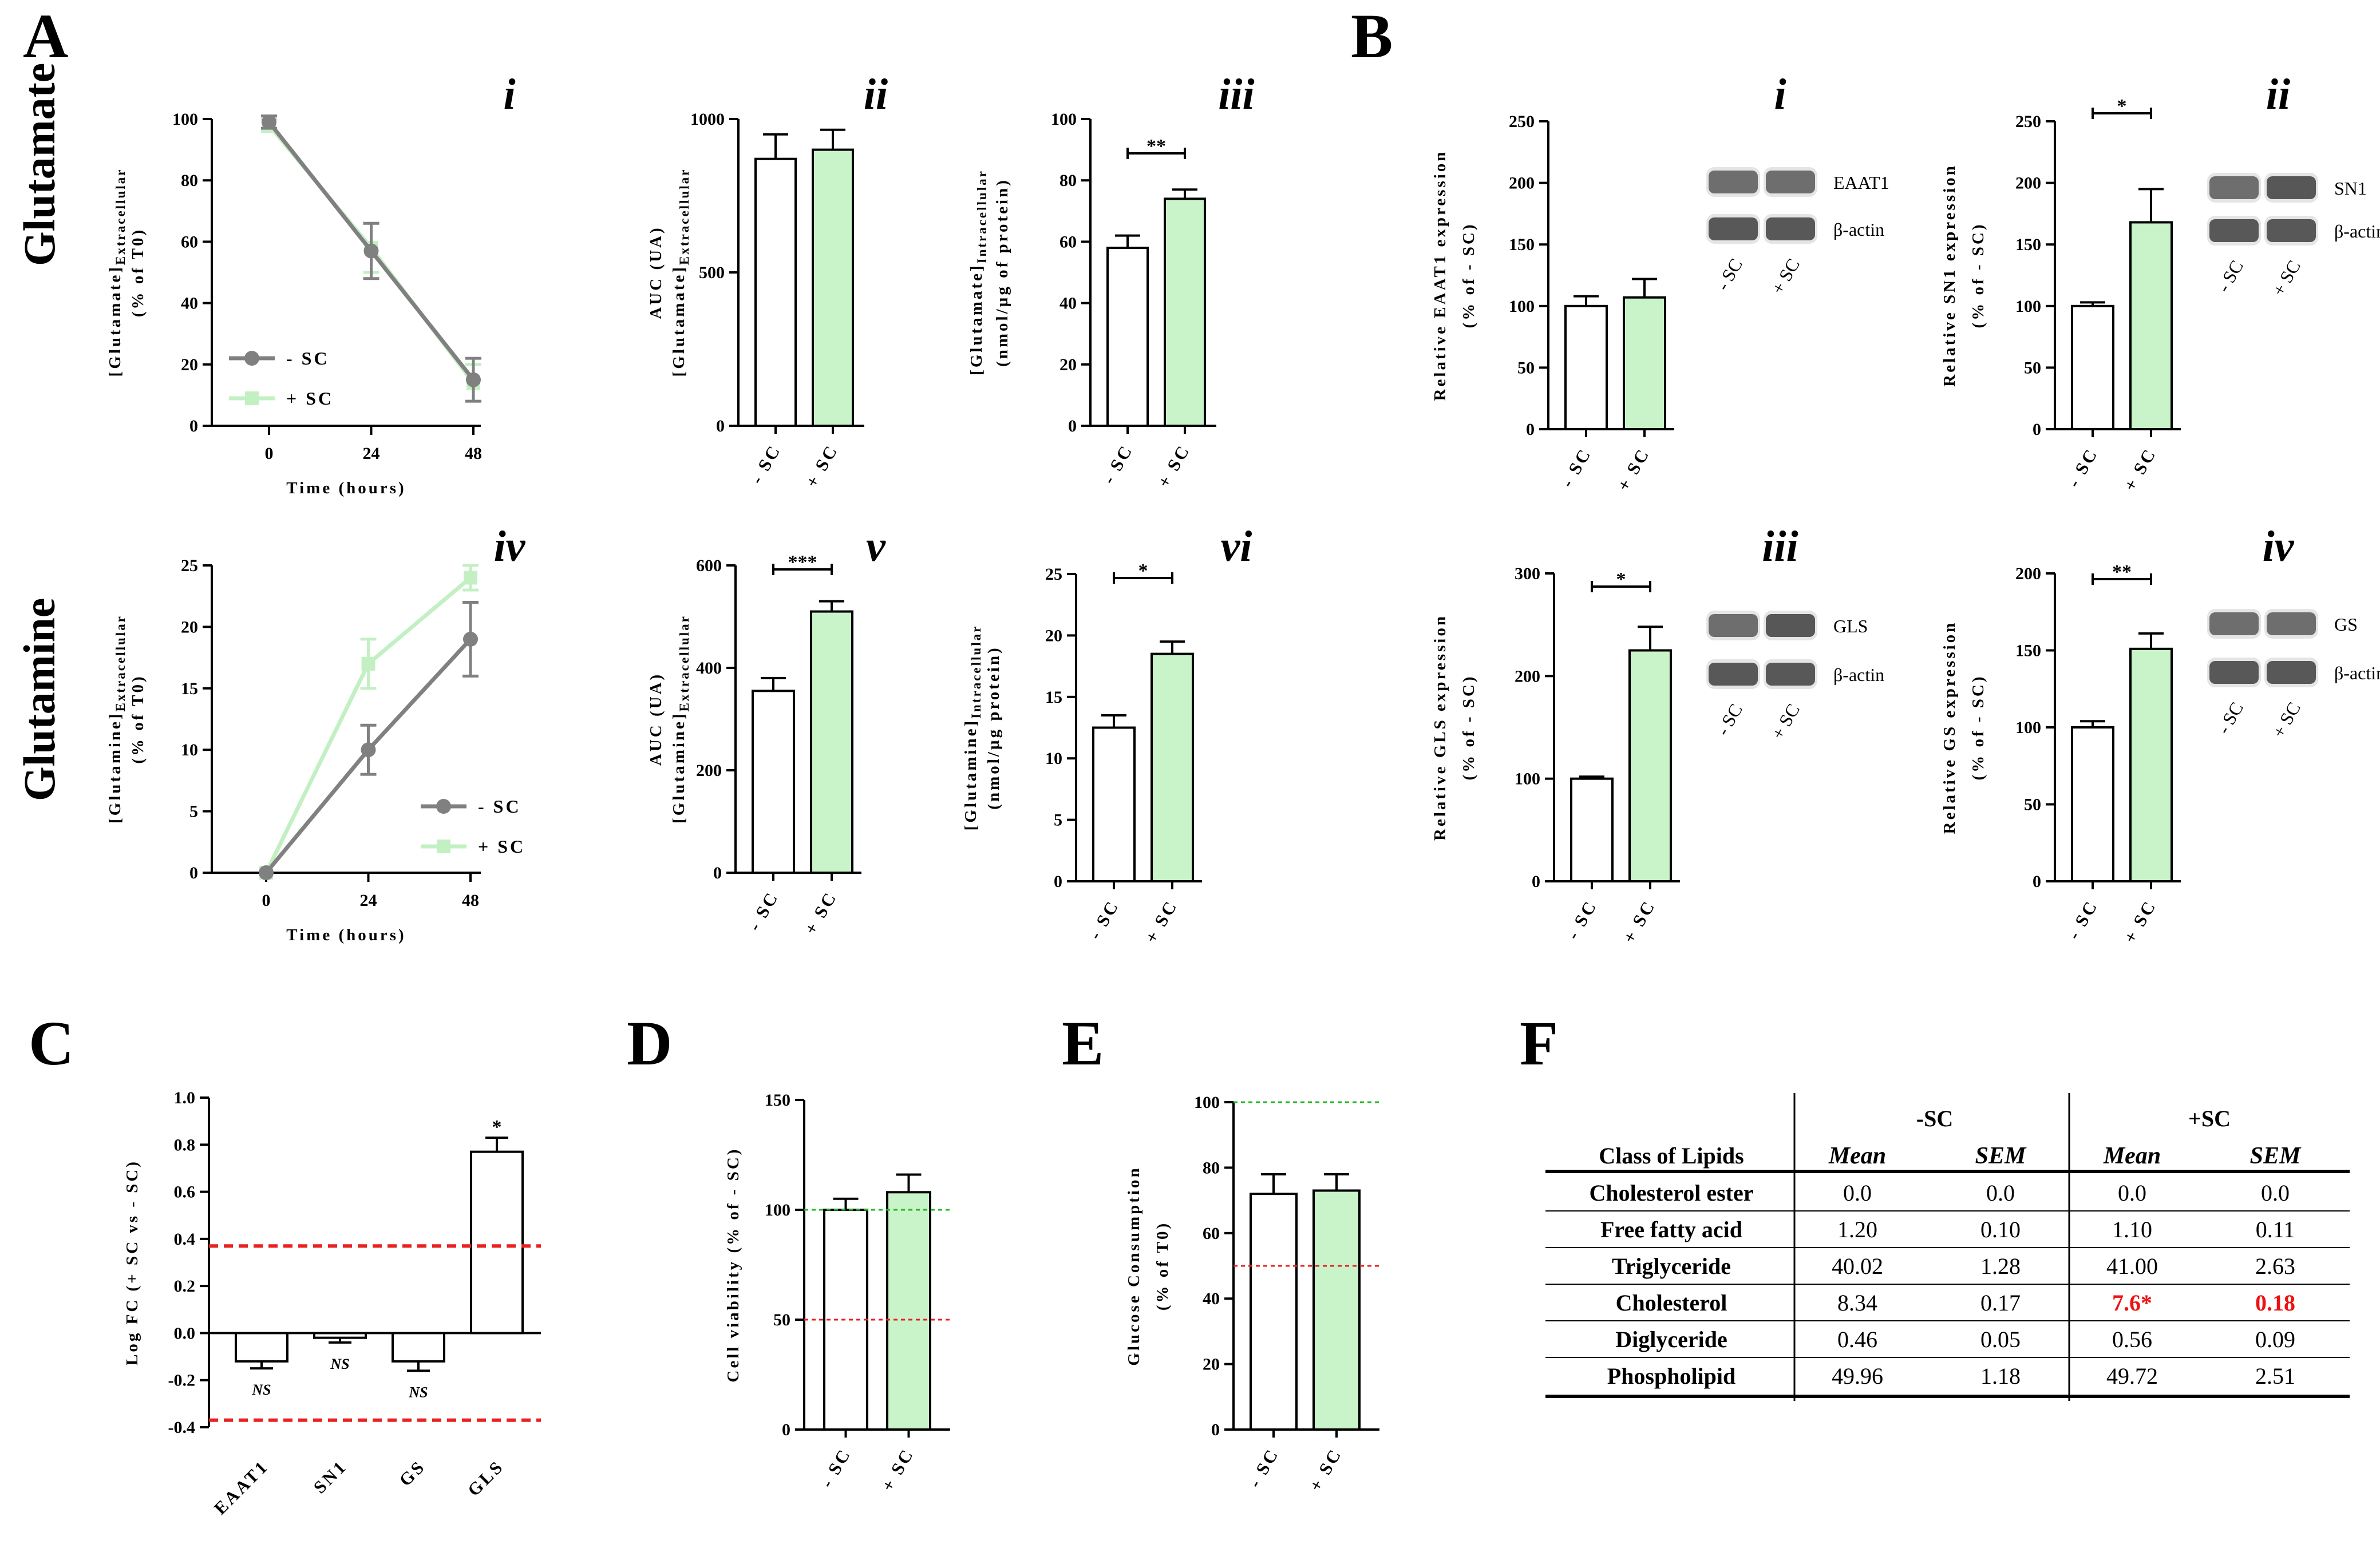 The height and width of the screenshot is (1544, 2380). I want to click on y-tick-label: 100, so click(777, 1210).